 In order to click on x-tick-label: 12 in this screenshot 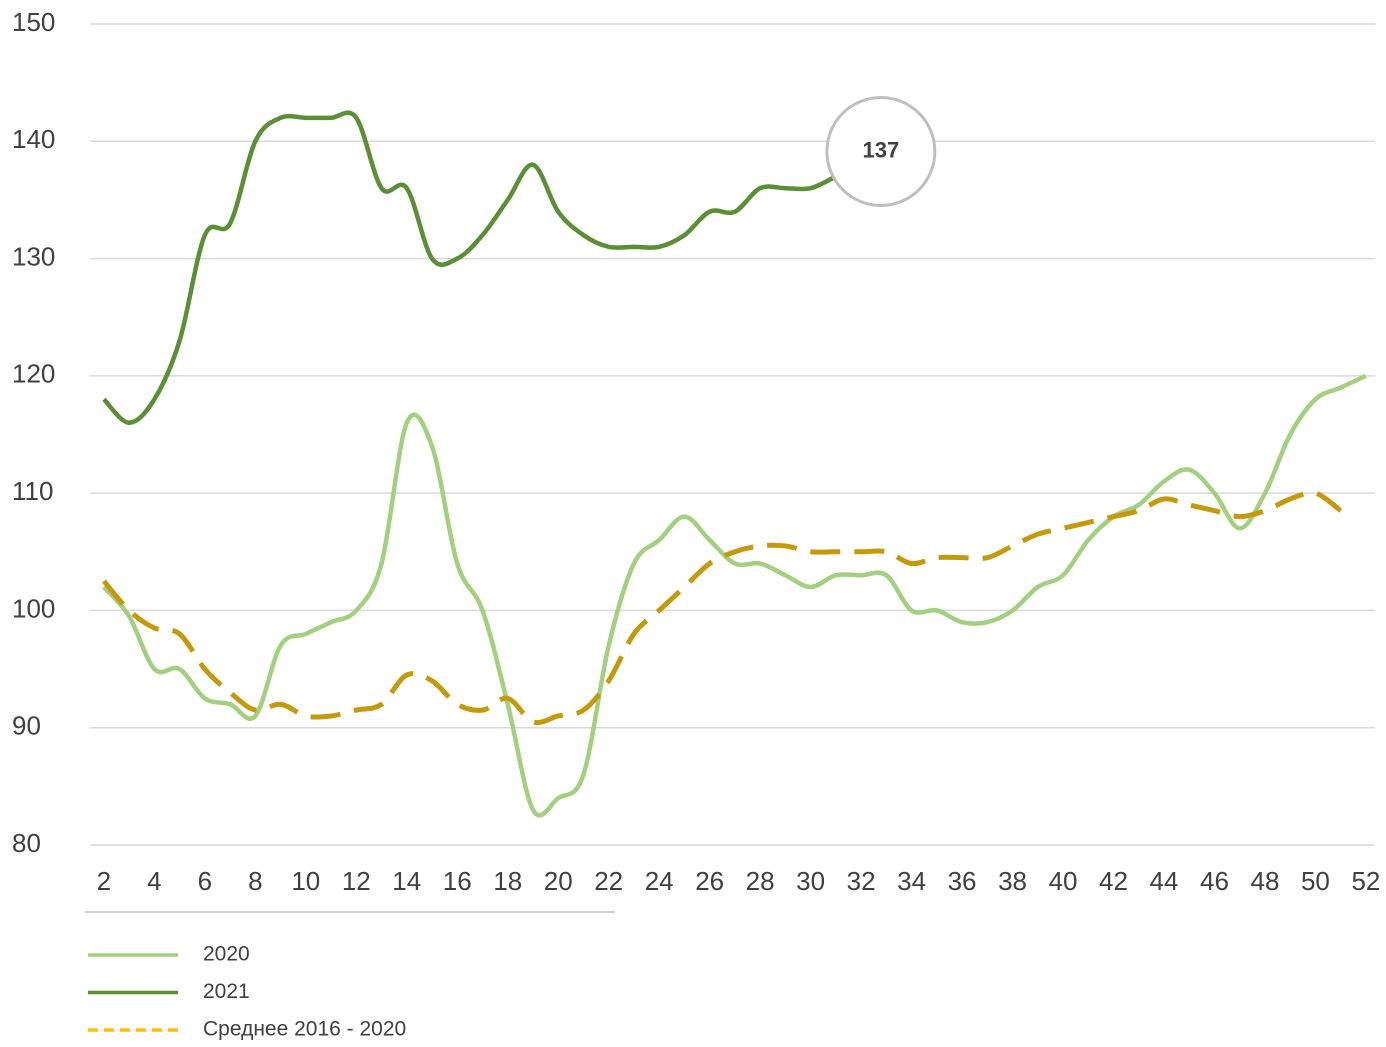, I will do `click(356, 881)`.